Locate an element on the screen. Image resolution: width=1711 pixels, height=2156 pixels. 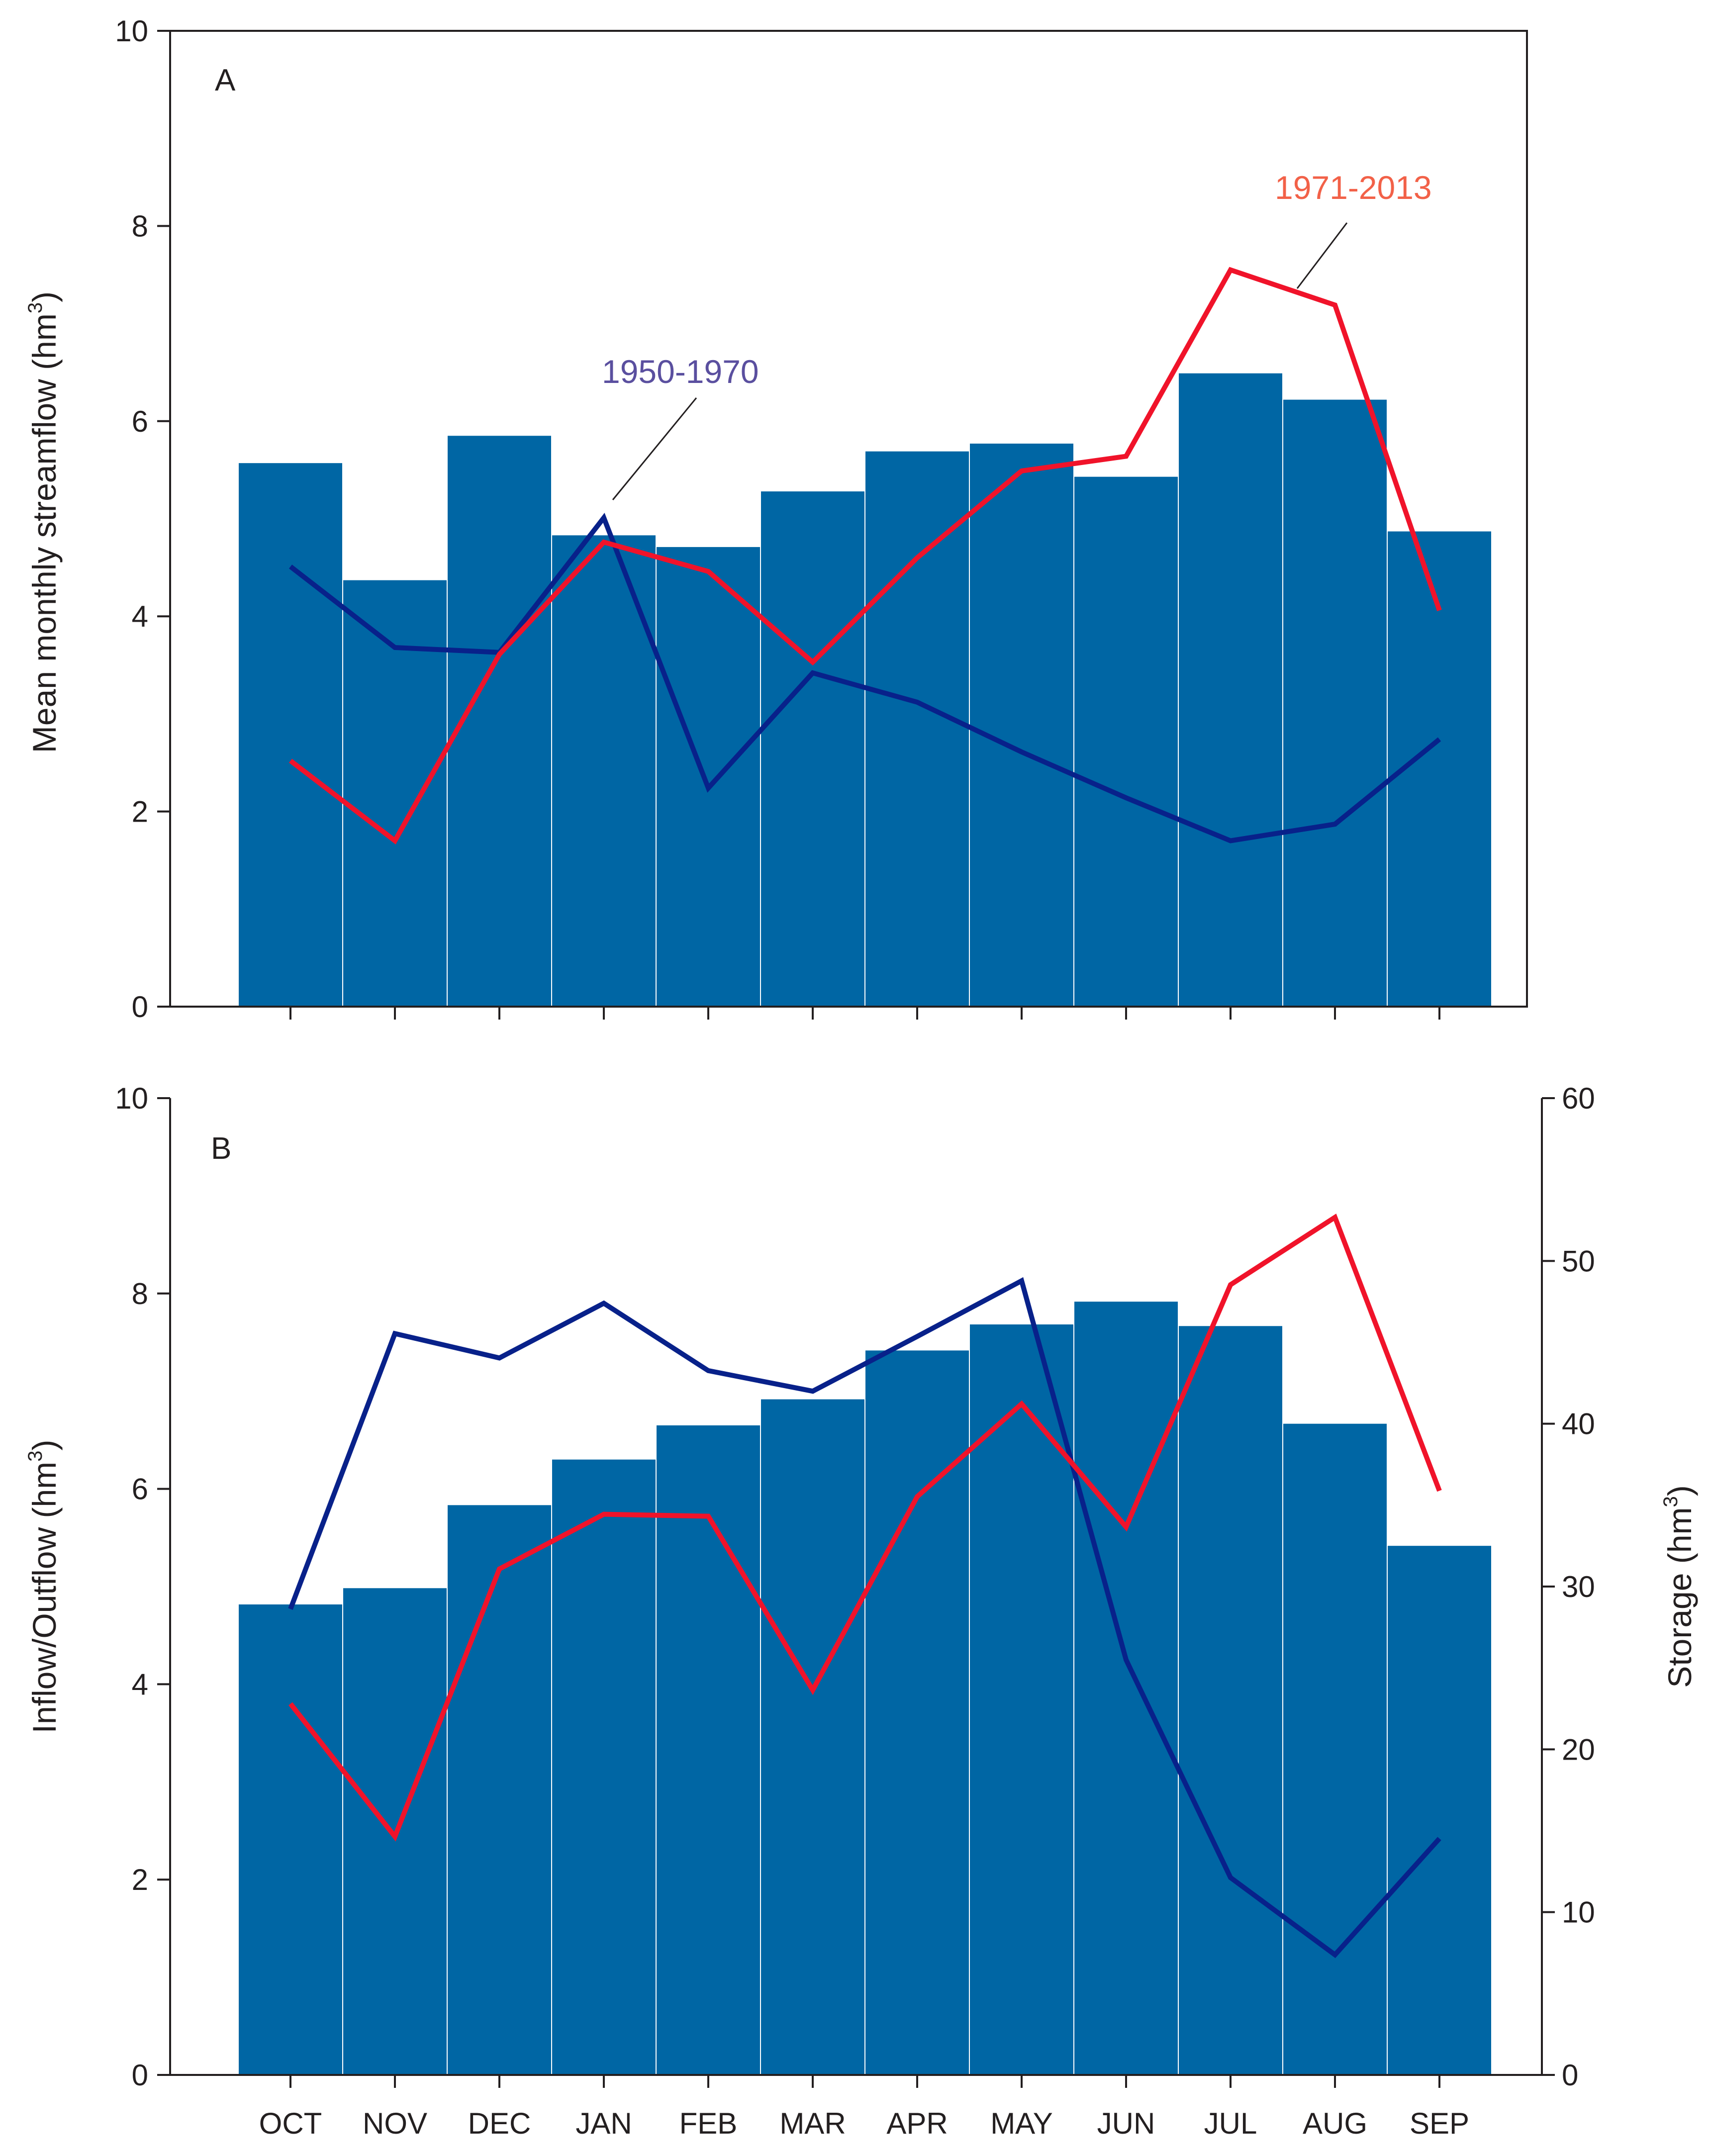
panel-b-x-tick-label-oct: OCT is located at coordinates (290, 2123).